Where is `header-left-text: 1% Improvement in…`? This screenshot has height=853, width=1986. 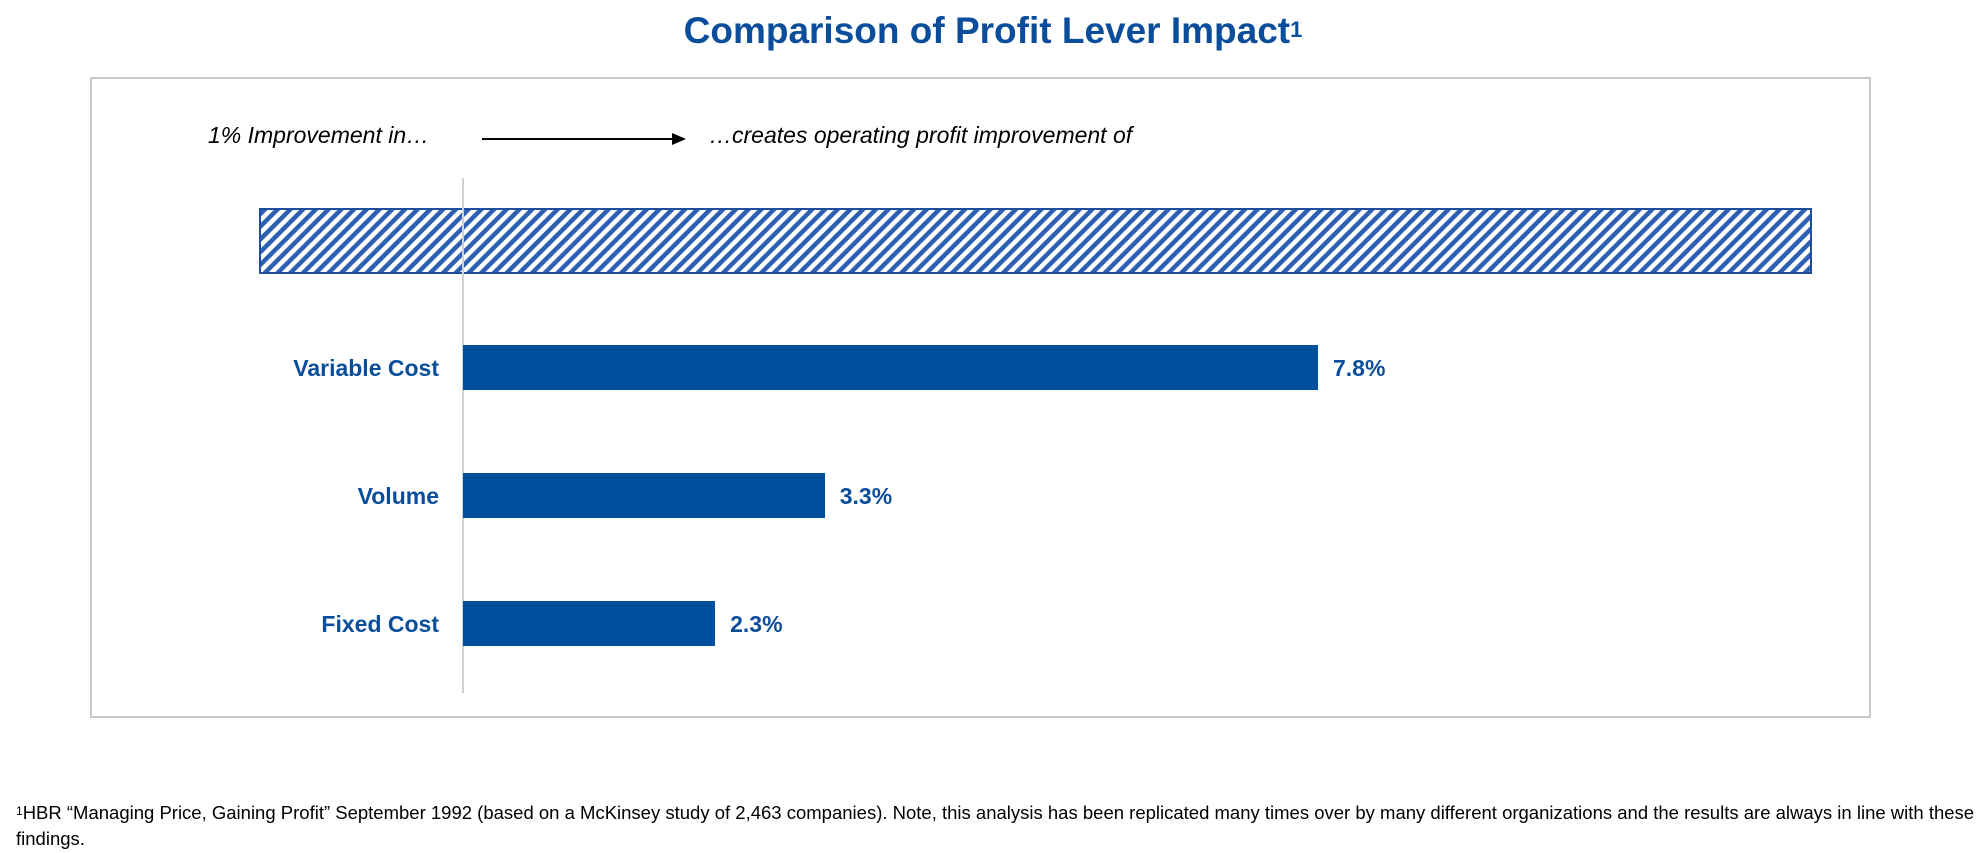 header-left-text: 1% Improvement in… is located at coordinates (319, 135).